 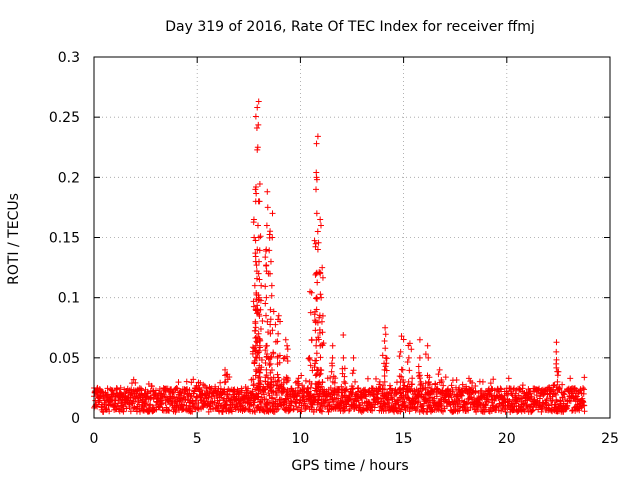 I want to click on x-tick-label: 20, so click(x=507, y=439).